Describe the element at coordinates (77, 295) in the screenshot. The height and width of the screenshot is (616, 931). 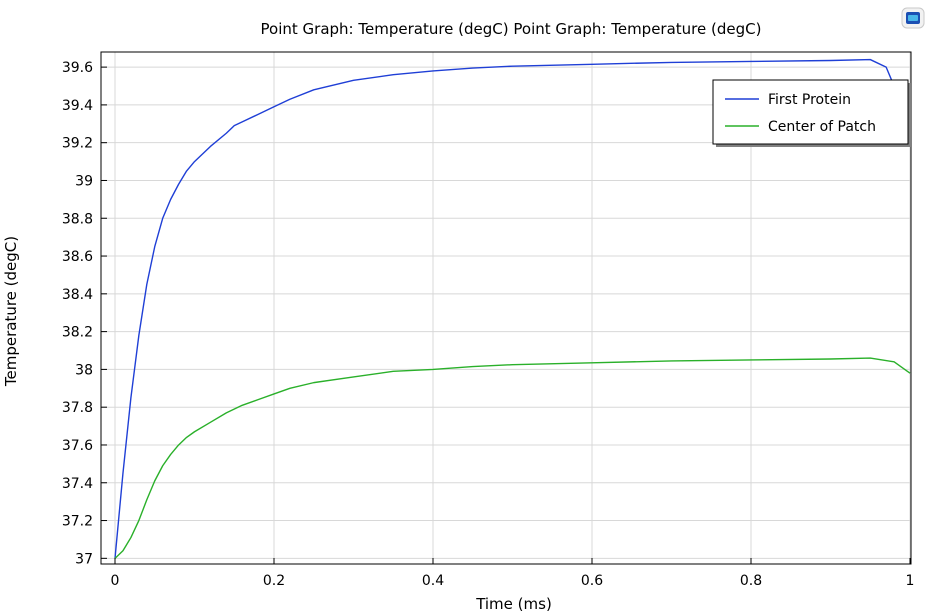
I see `y-tick-label-7: 38.4` at that location.